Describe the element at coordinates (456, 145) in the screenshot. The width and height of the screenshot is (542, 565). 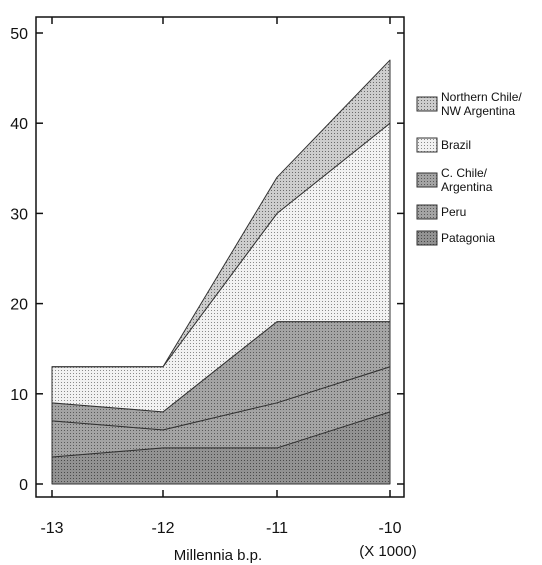
I see `legend-label-brazil: Brazil` at that location.